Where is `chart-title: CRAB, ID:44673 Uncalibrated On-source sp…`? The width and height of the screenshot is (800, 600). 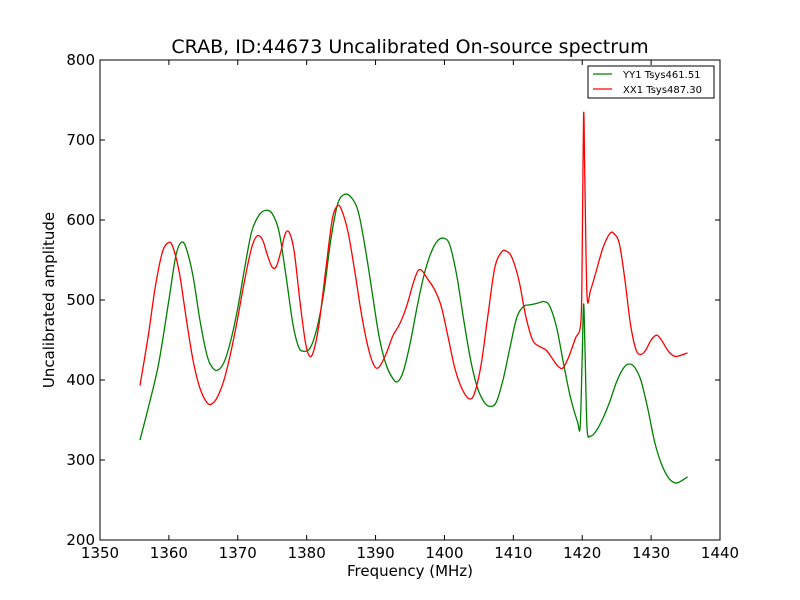 chart-title: CRAB, ID:44673 Uncalibrated On-source sp… is located at coordinates (409, 47).